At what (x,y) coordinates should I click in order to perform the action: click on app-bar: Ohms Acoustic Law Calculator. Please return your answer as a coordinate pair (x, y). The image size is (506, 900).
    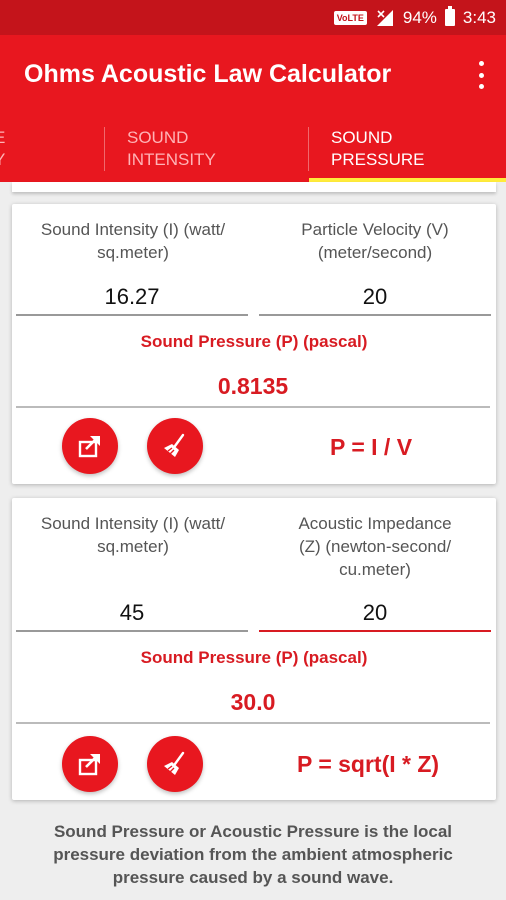
    Looking at the image, I should click on (253, 76).